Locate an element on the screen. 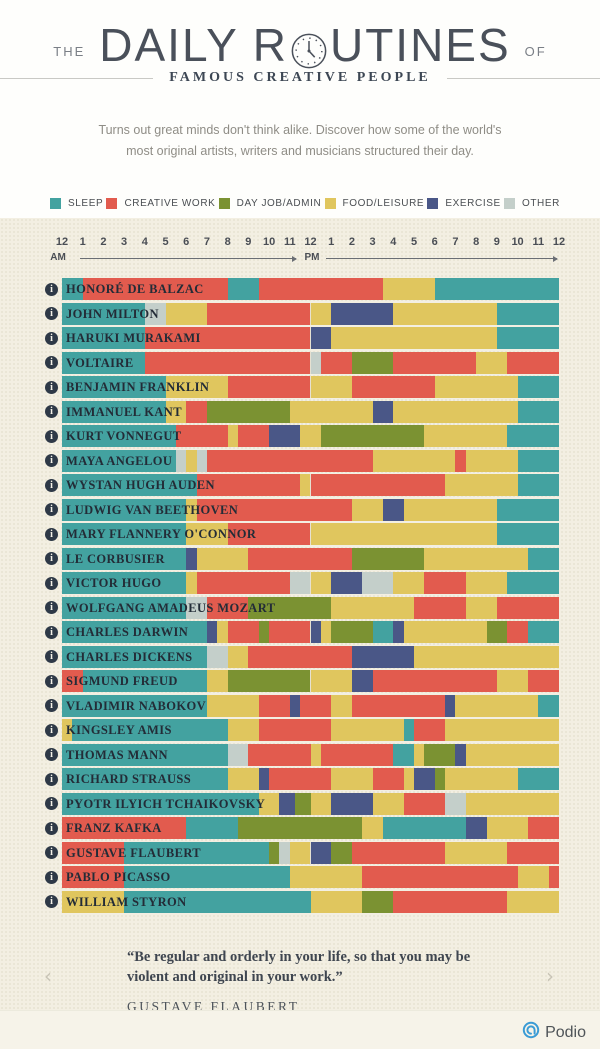  legend-item-day_job: DAY JOB/ADMIN is located at coordinates (270, 203).